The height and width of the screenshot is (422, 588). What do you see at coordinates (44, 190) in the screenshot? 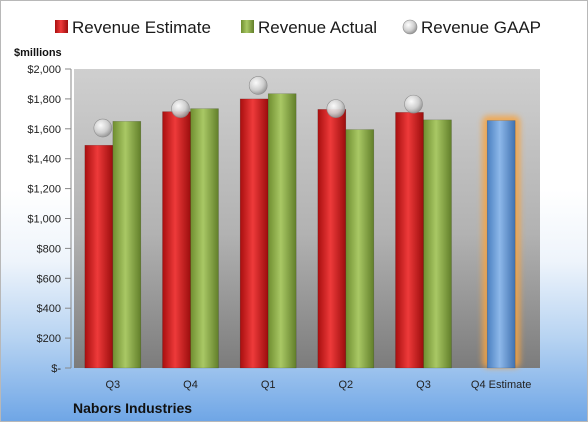
I see `y-tick-label: $1,200` at bounding box center [44, 190].